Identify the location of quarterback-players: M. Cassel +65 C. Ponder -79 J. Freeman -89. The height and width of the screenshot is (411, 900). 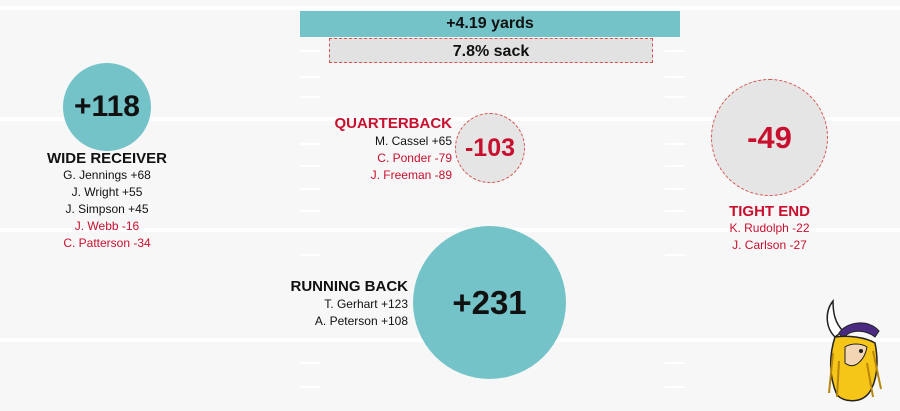
(381, 158).